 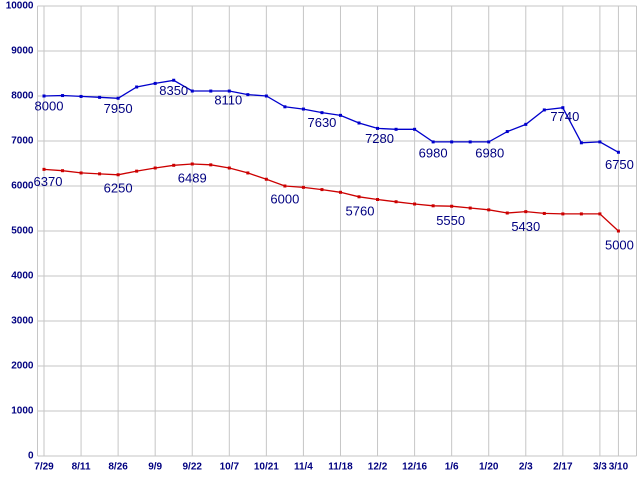 What do you see at coordinates (192, 177) in the screenshot?
I see `data-point-value-label: 6489` at bounding box center [192, 177].